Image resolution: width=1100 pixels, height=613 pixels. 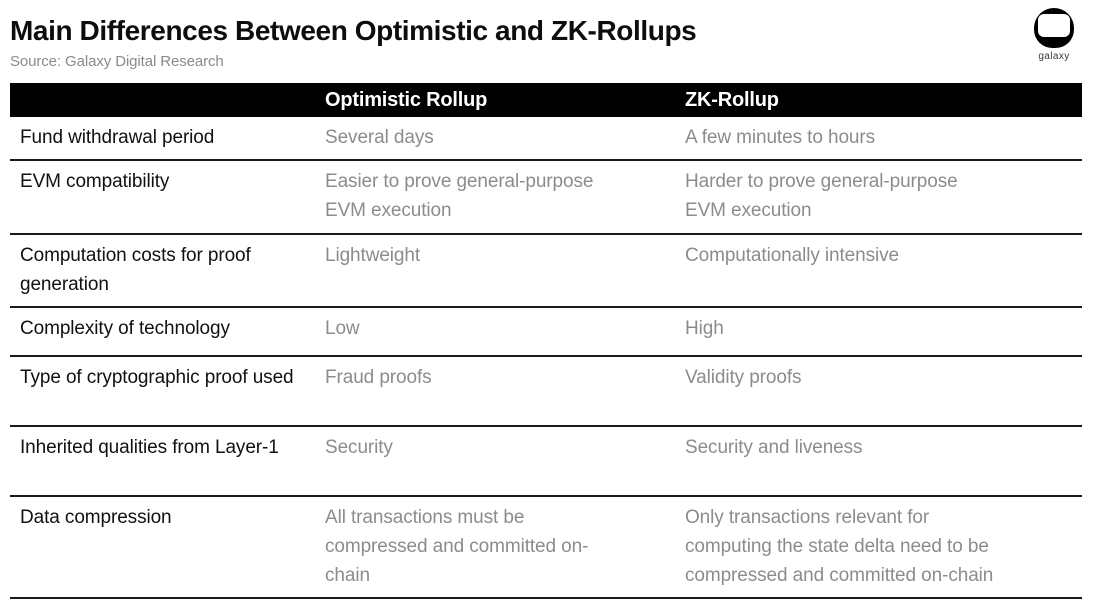 I want to click on optimistic-rollup-value: Several days, so click(x=379, y=137).